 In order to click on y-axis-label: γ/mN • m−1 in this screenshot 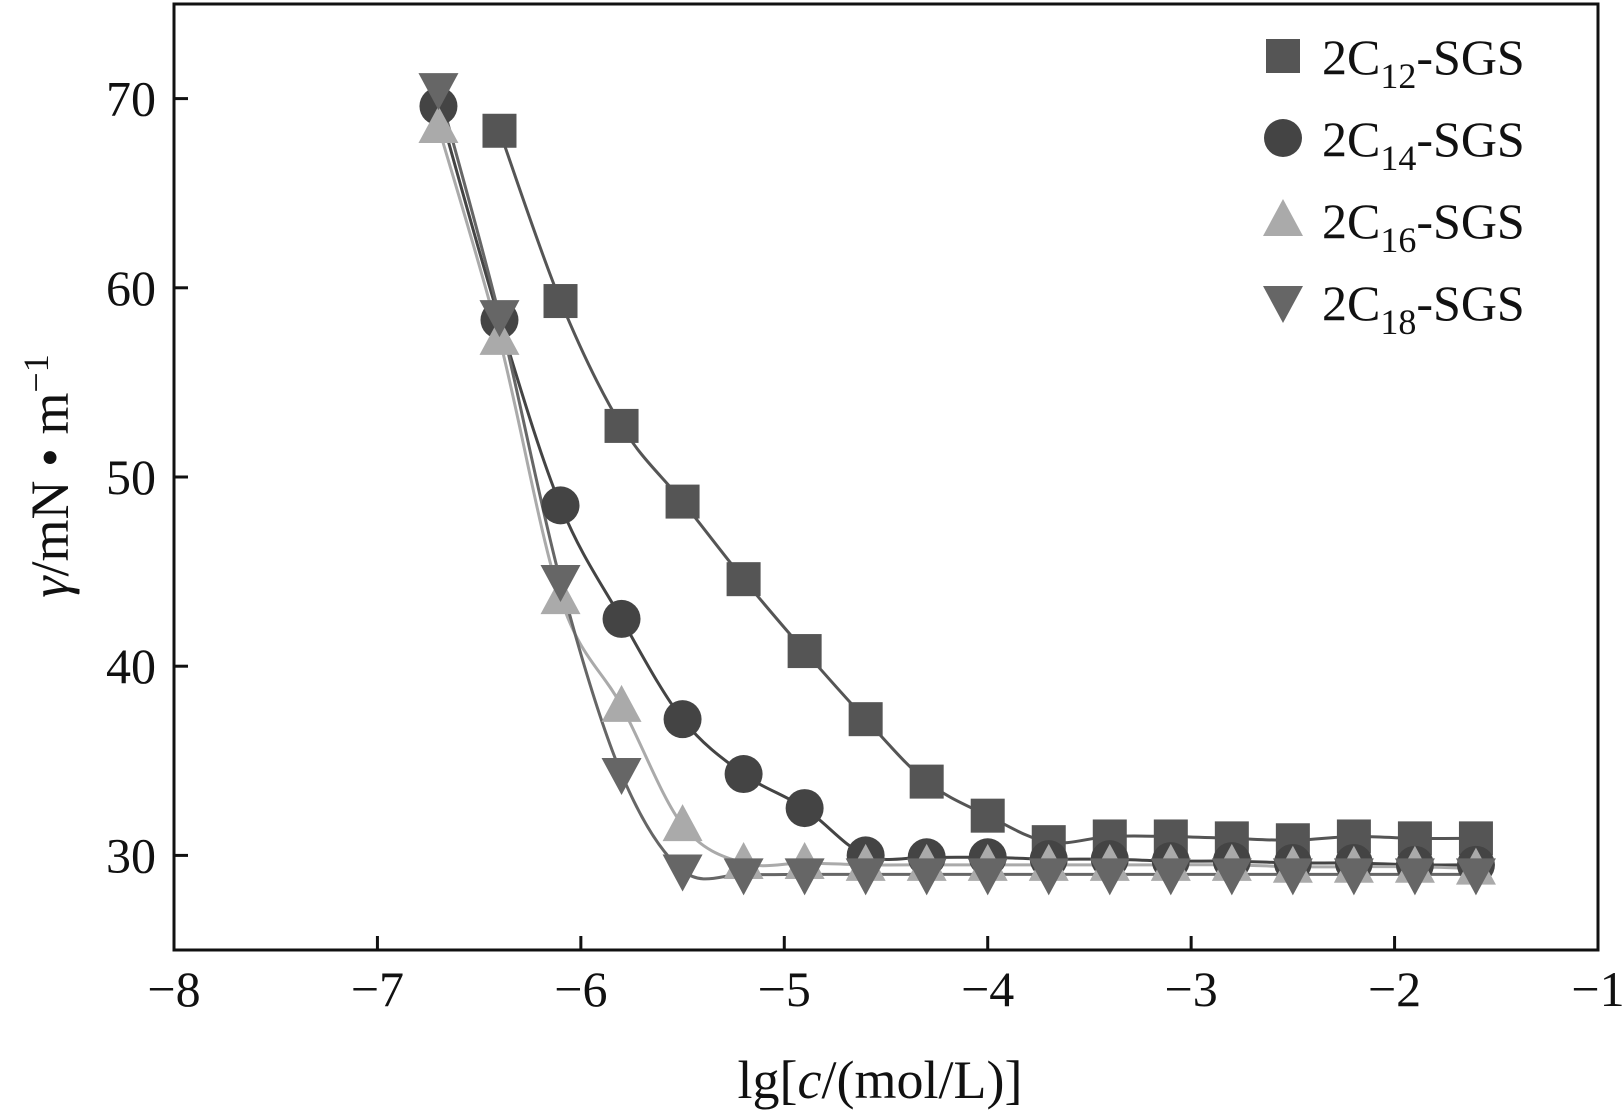, I will do `click(48, 476)`.